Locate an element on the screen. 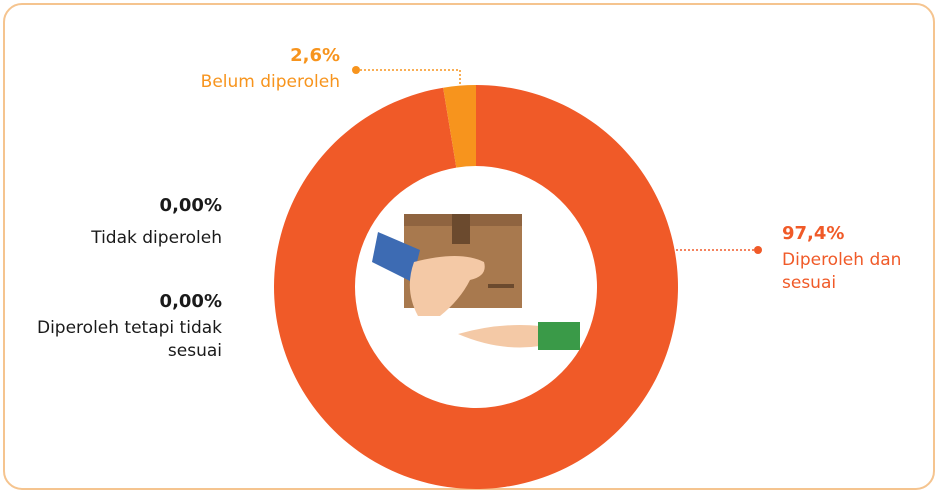  category-label: Belum diperoleh is located at coordinates (270, 82).